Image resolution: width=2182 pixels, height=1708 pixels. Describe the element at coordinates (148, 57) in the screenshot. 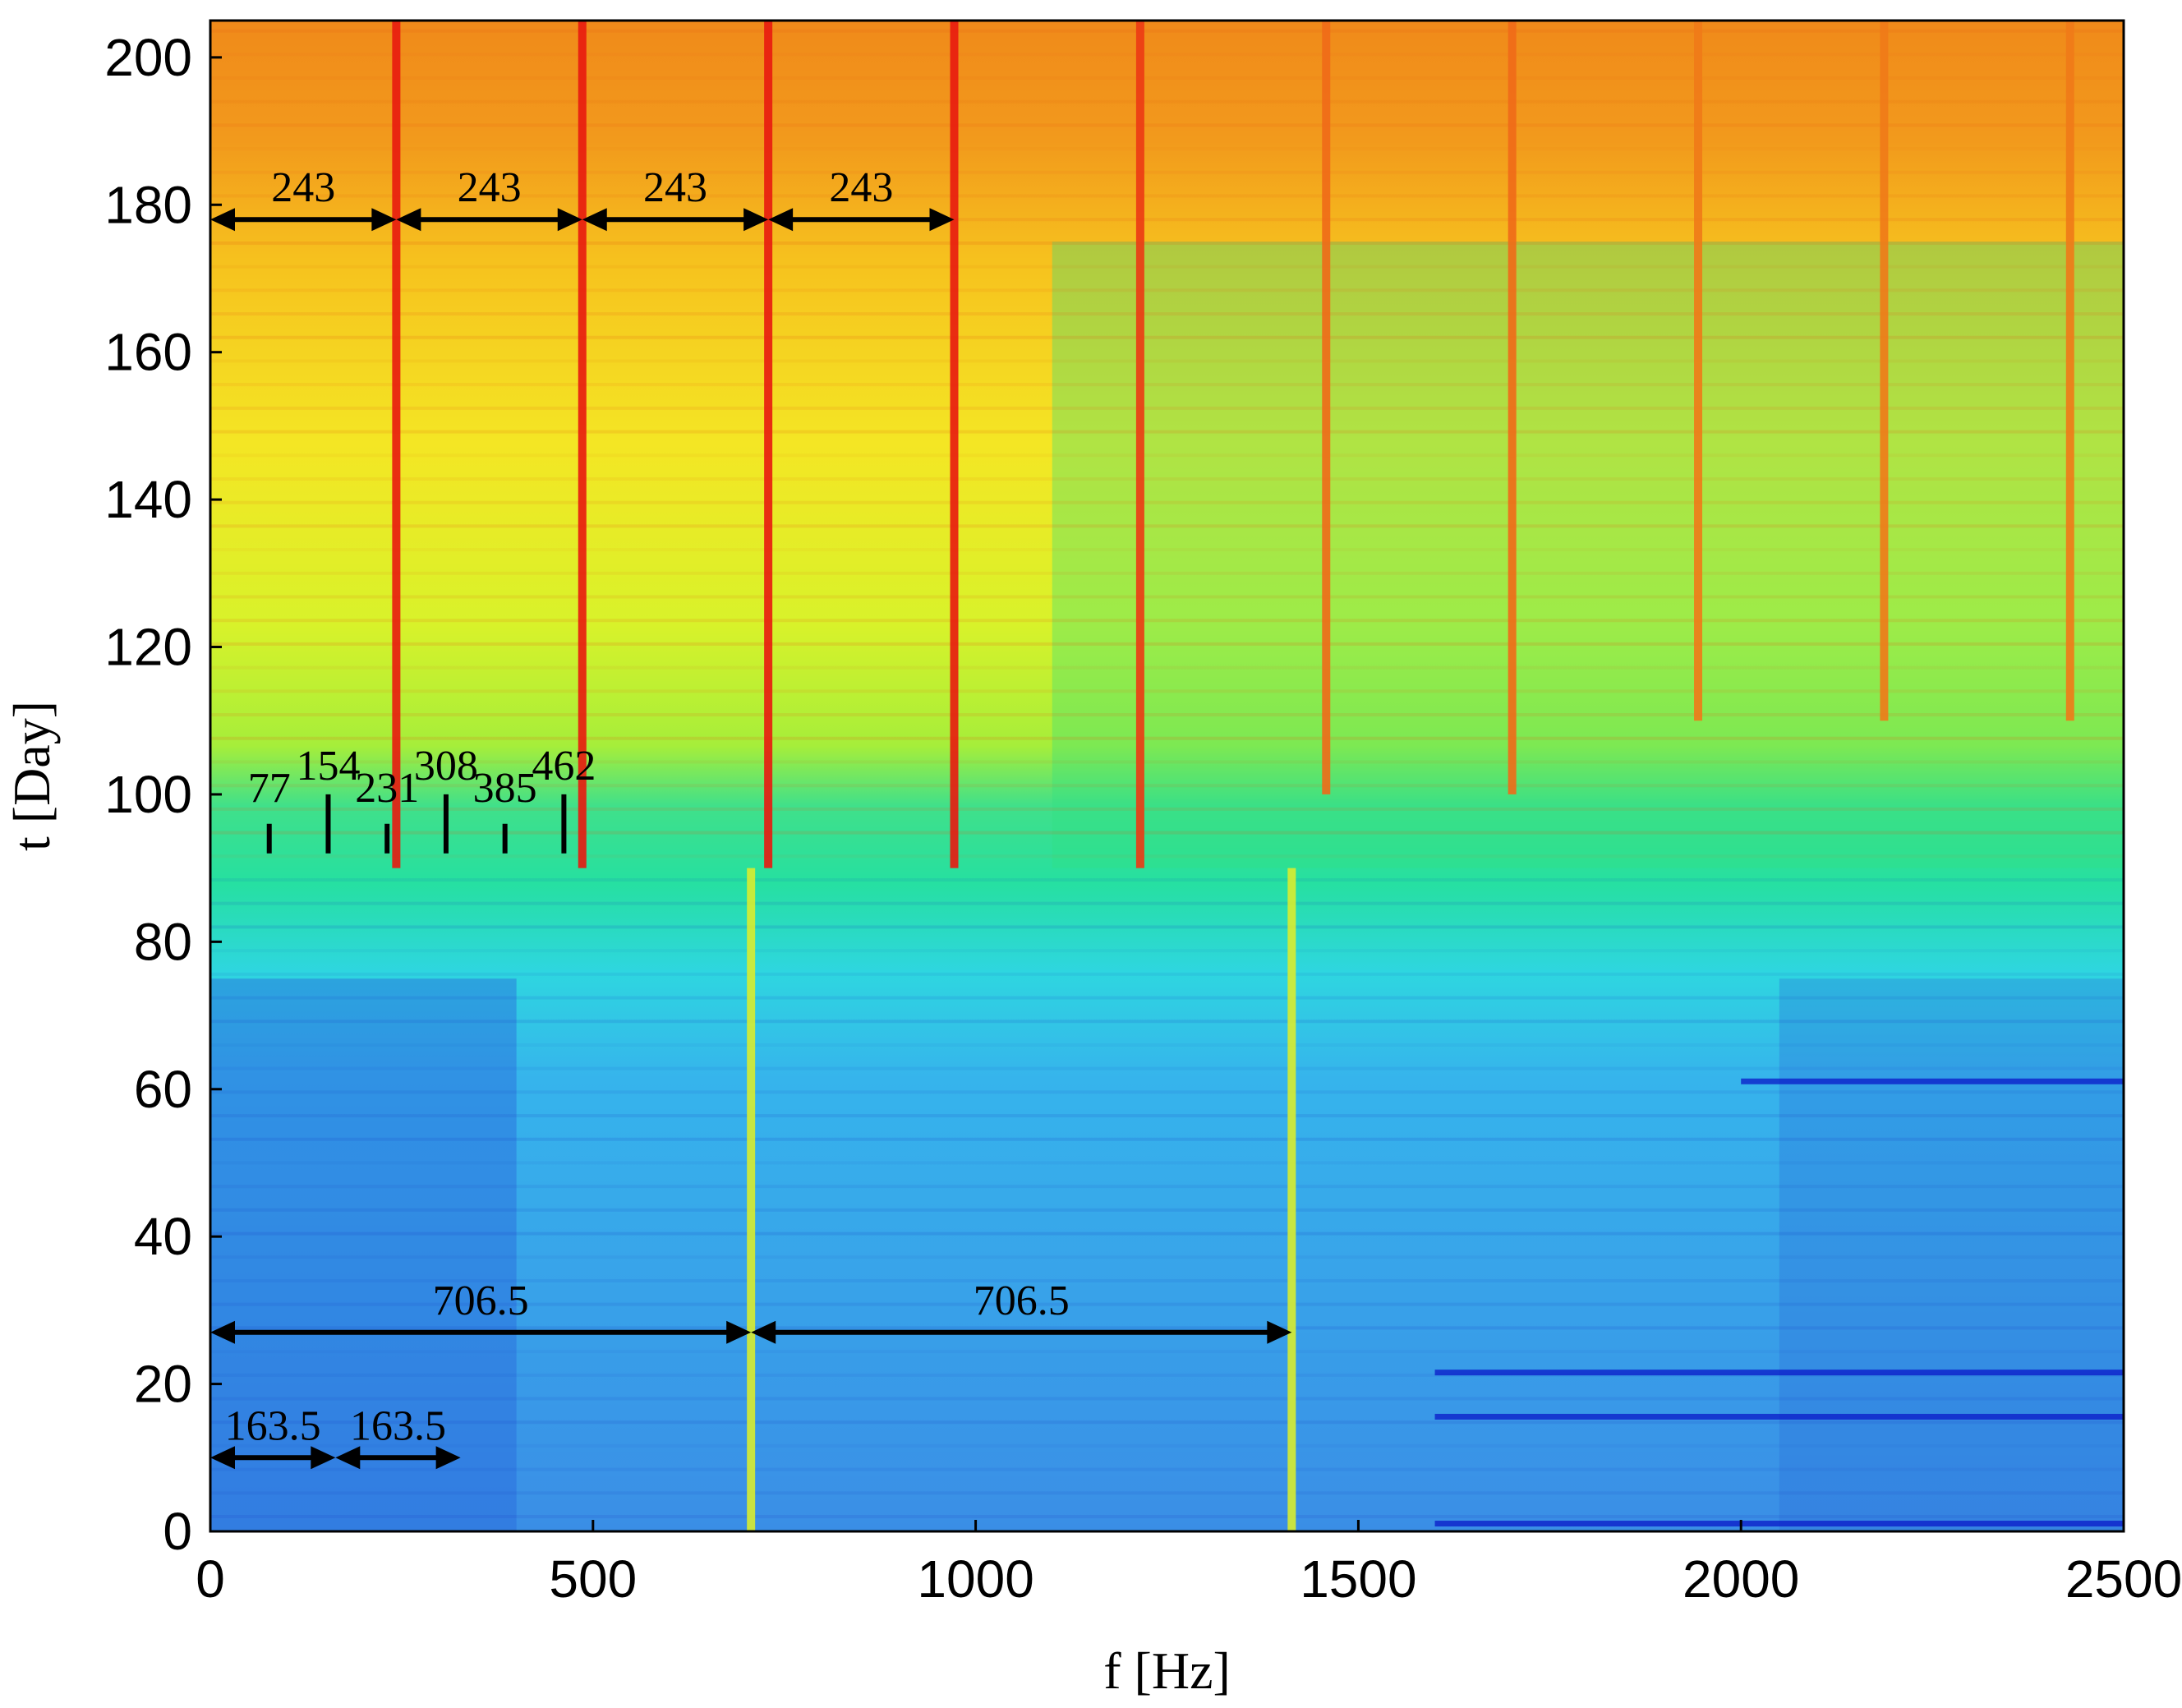

I see `y-tick-label: 200` at that location.